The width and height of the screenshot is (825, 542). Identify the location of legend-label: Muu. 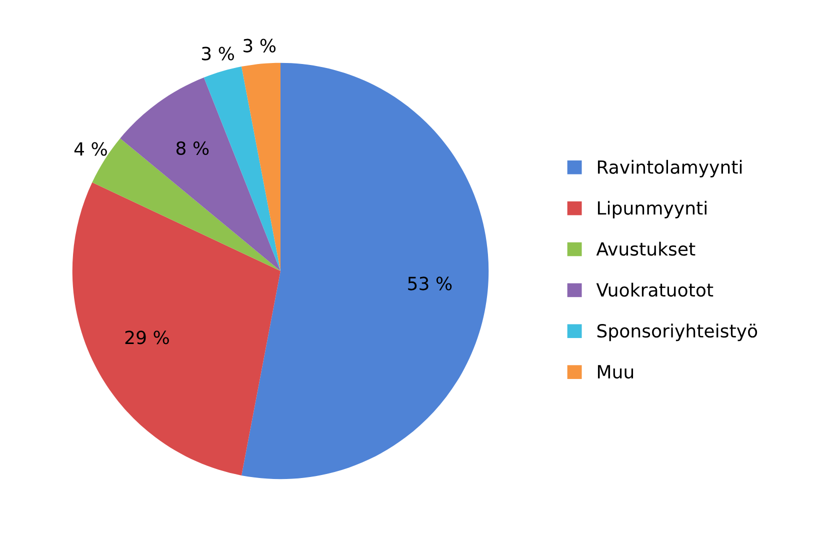
(616, 372).